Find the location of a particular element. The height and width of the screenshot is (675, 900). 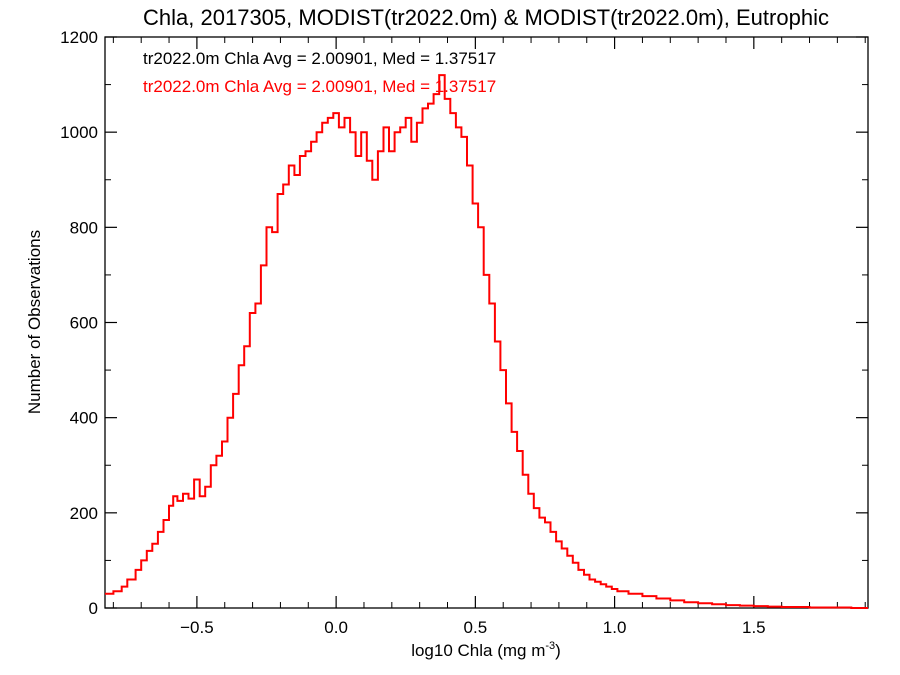

x-tick-label: 0.5 is located at coordinates (476, 627).